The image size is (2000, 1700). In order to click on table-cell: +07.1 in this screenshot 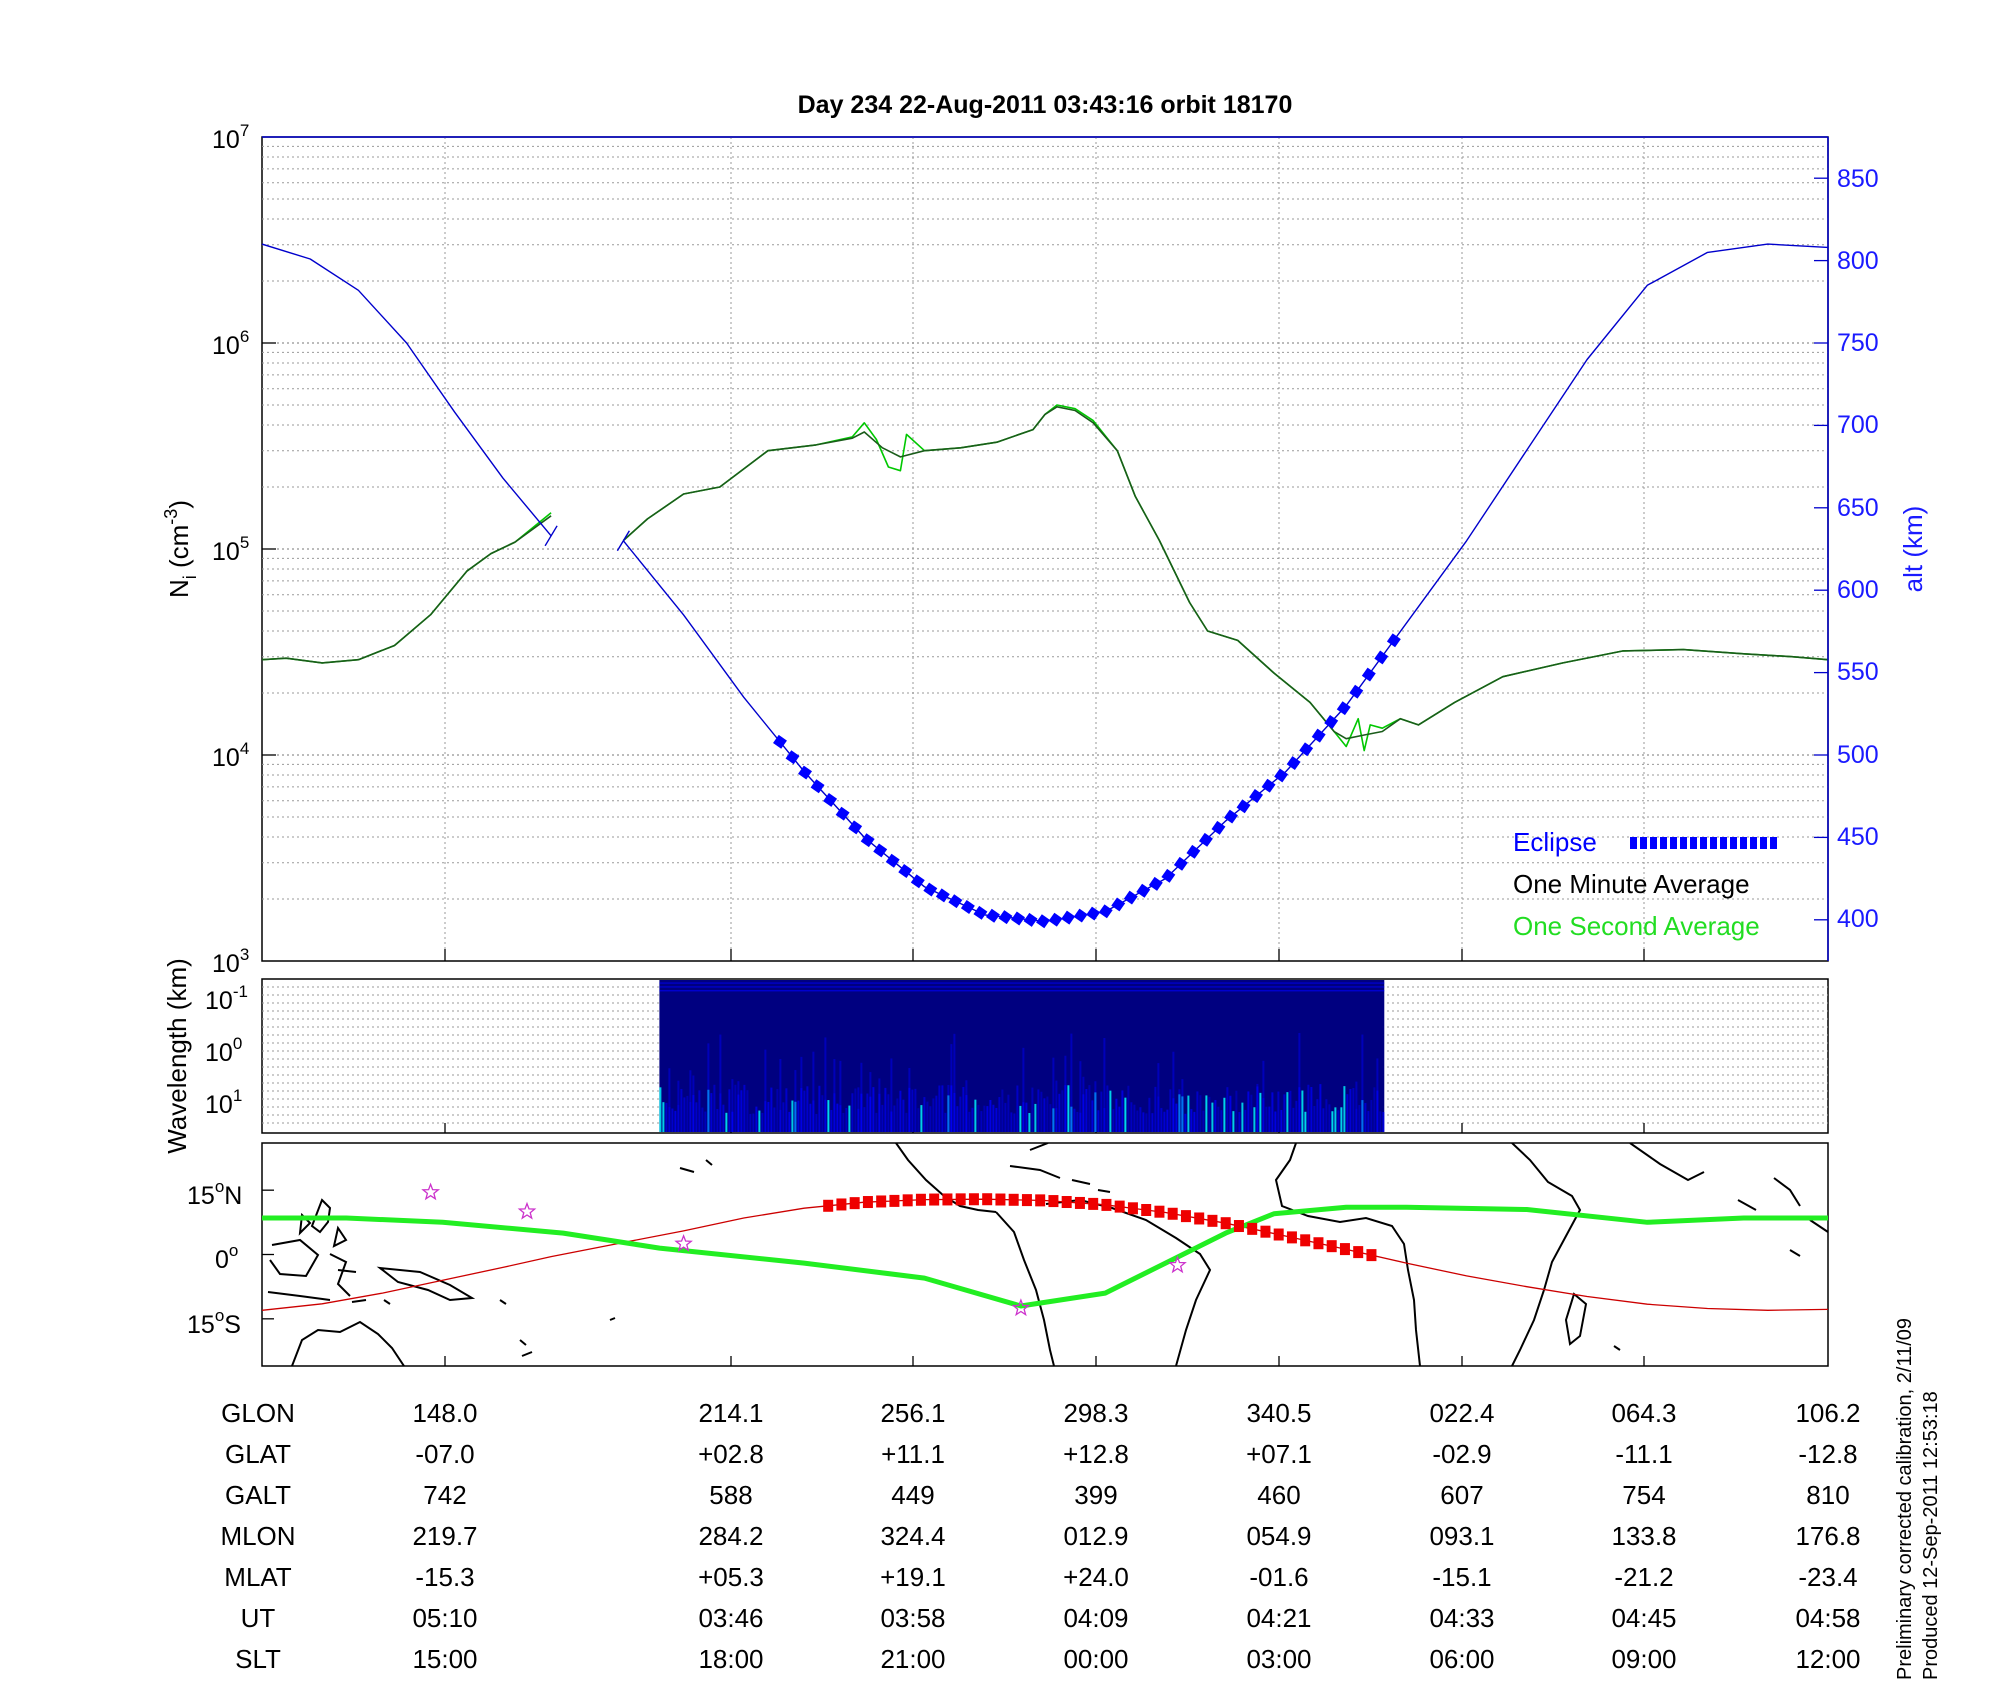, I will do `click(1279, 1454)`.